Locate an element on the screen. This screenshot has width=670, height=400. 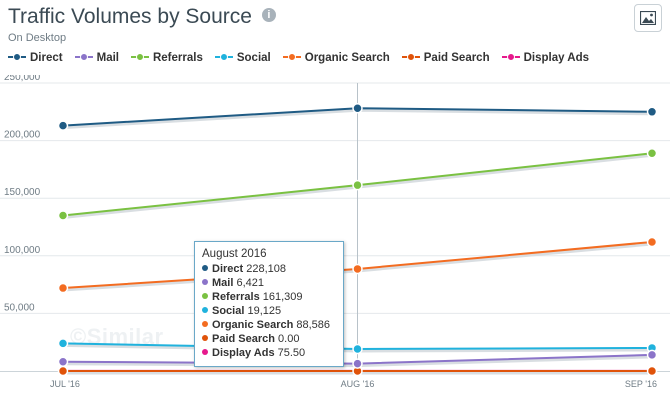
legend-item-mail: Mail is located at coordinates (96, 57).